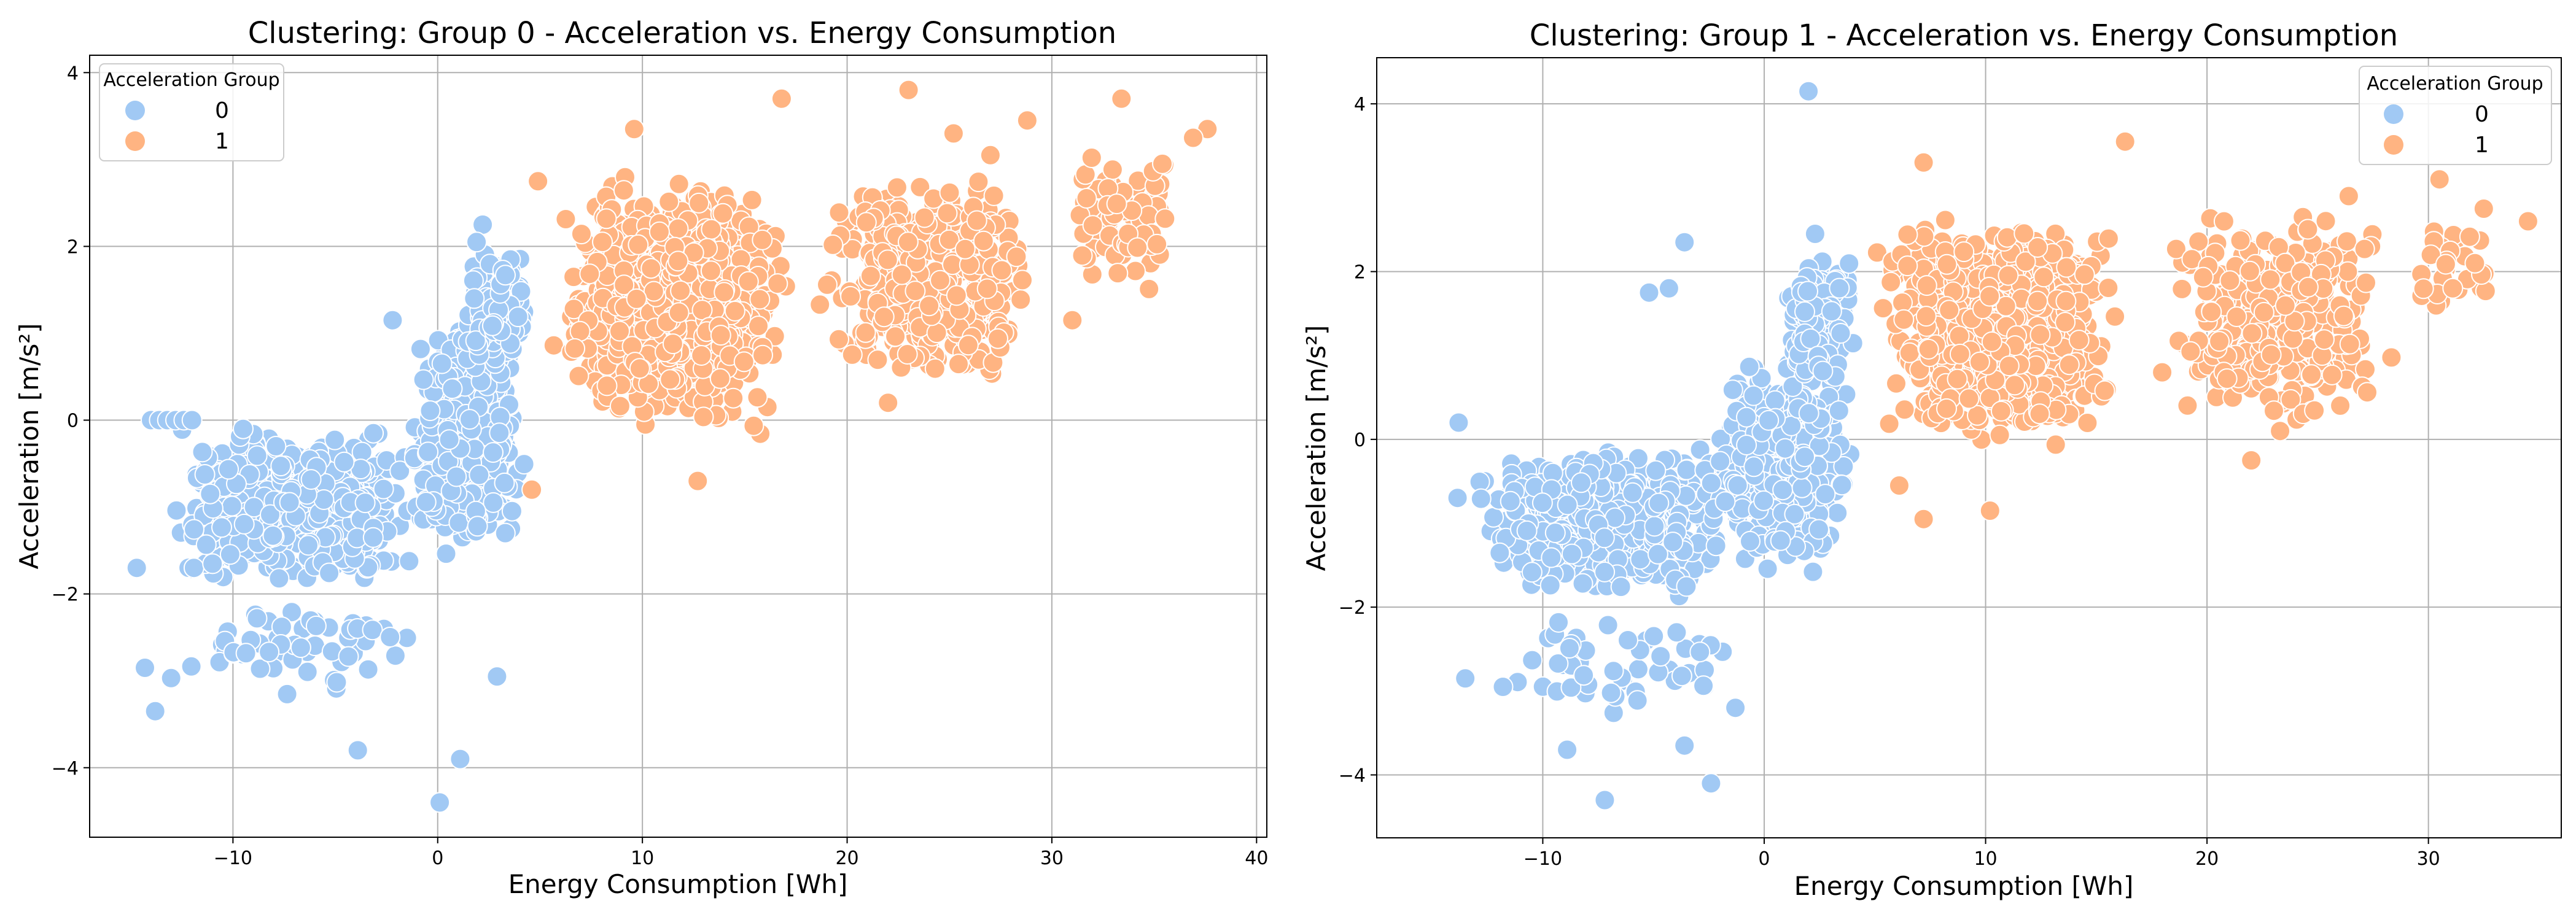  Describe the element at coordinates (29, 446) in the screenshot. I see `y-axis-label: Acceleration [m/s²]` at that location.